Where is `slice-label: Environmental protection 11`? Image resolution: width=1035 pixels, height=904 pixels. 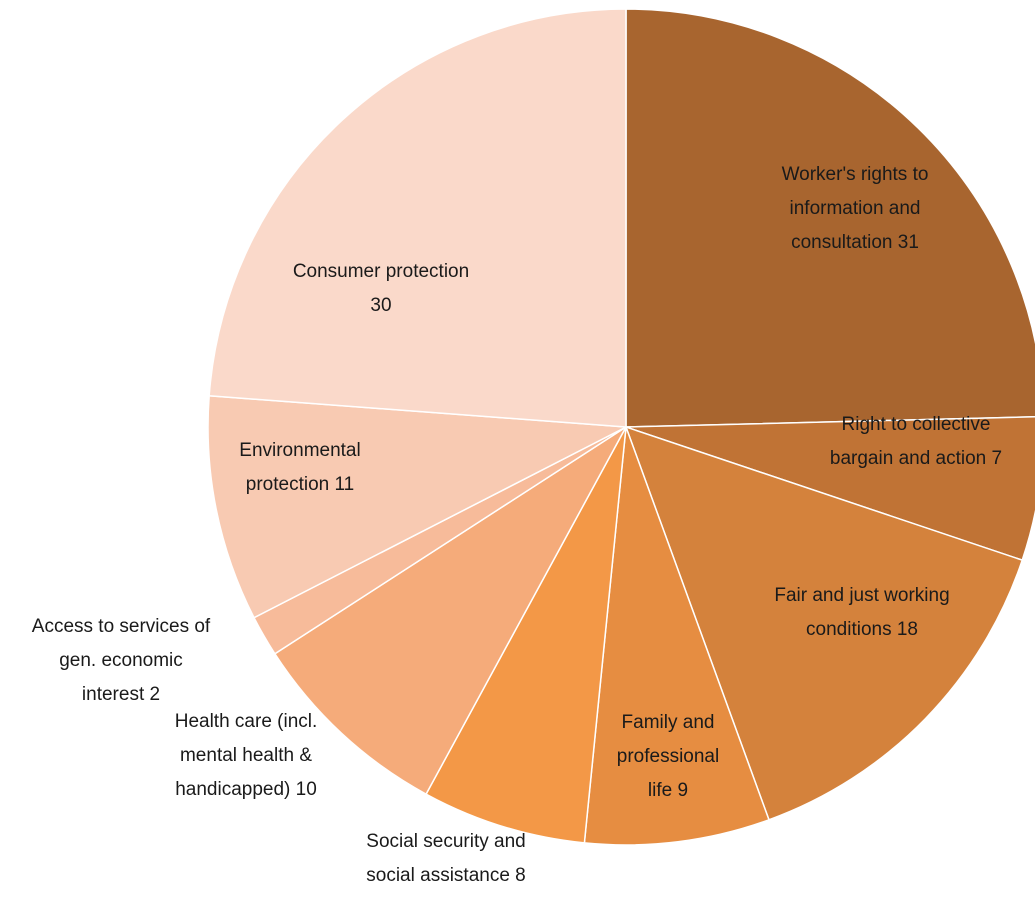
slice-label: Environmental protection 11 is located at coordinates (299, 467).